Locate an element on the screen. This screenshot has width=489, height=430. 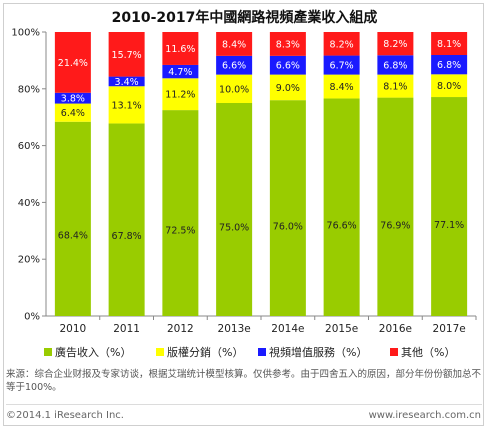
data-label: 3.8% is located at coordinates (73, 99).